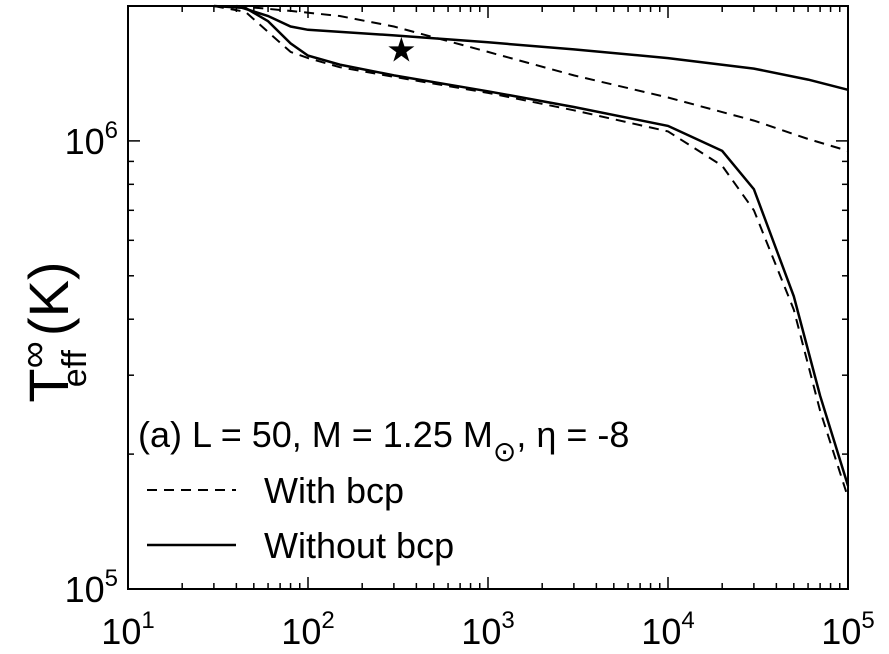 This screenshot has height=654, width=889. Describe the element at coordinates (327, 620) in the screenshot. I see `tick-exponent: 2` at that location.